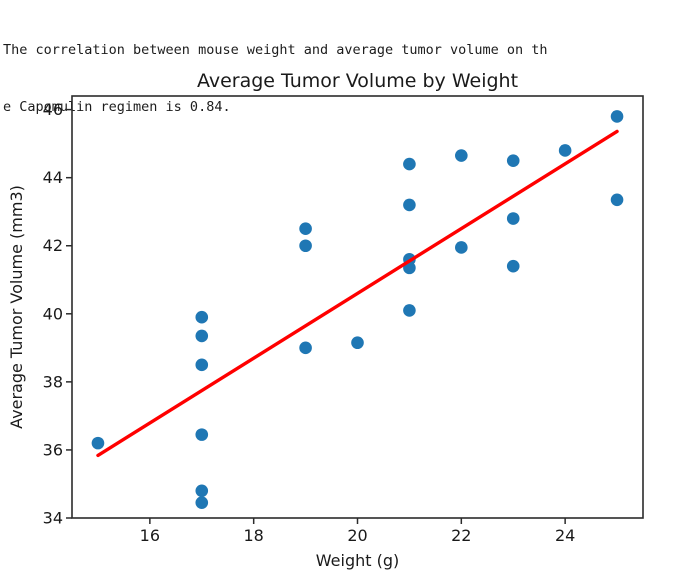 This screenshot has height=579, width=675. Describe the element at coordinates (53, 245) in the screenshot. I see `y-tick-label: 42` at that location.